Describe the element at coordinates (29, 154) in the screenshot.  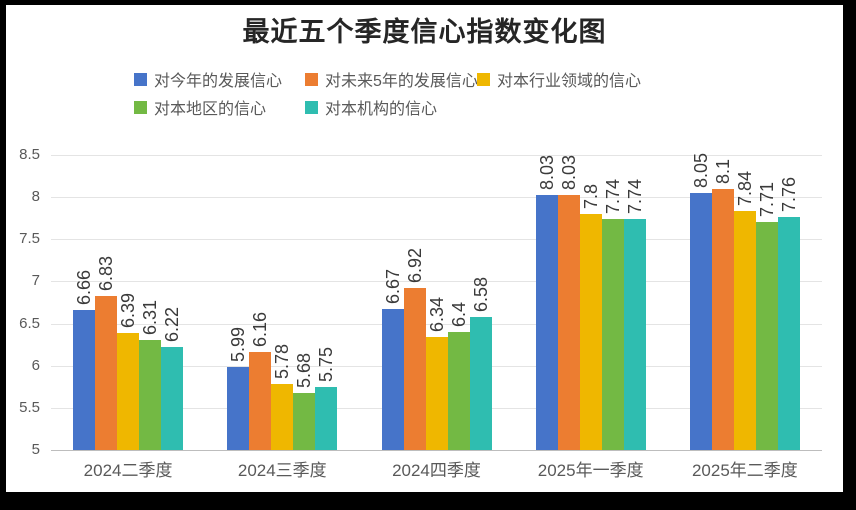
I see `y-axis-tick-label: 8.5` at that location.